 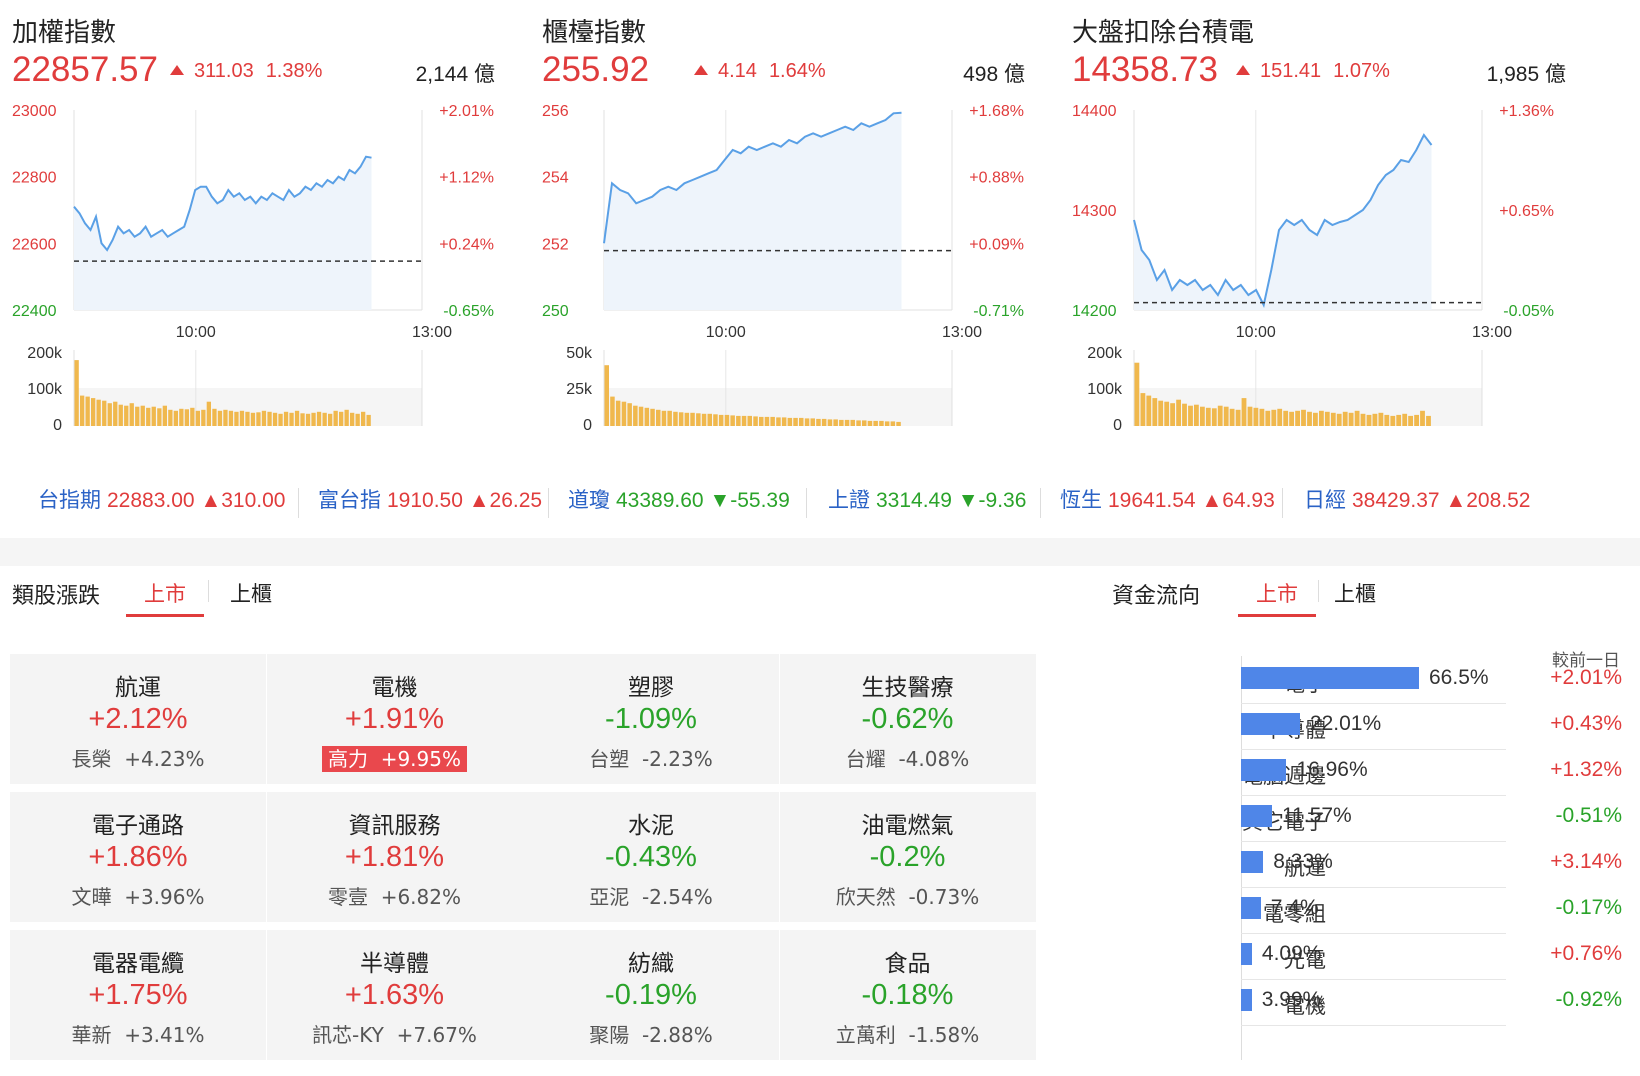 What do you see at coordinates (677, 1035) in the screenshot?
I see `leading-stock-pct: -2.88%` at bounding box center [677, 1035].